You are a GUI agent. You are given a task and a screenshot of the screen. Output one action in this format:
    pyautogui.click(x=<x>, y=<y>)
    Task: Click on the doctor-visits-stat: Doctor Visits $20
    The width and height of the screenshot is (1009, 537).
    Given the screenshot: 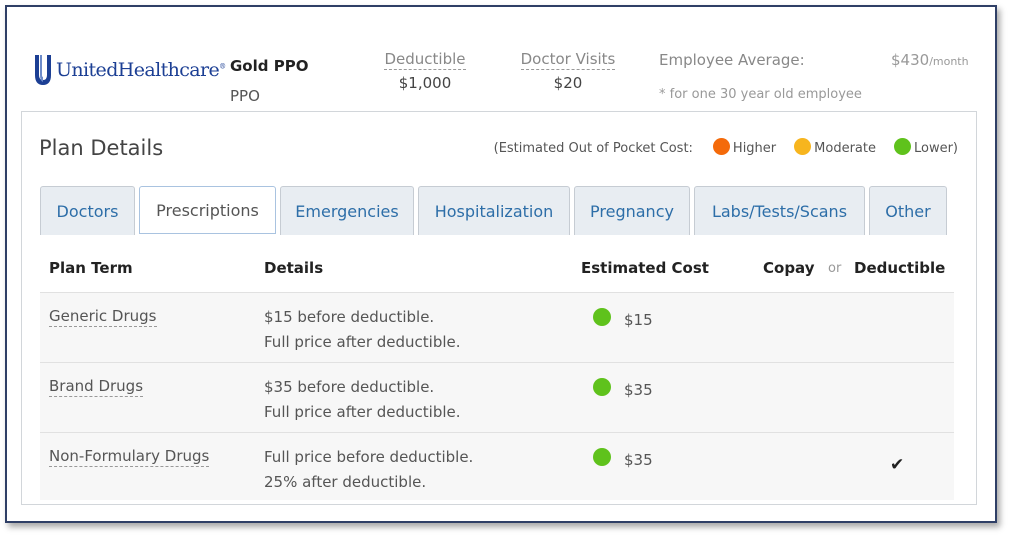 What is the action you would take?
    pyautogui.click(x=568, y=71)
    